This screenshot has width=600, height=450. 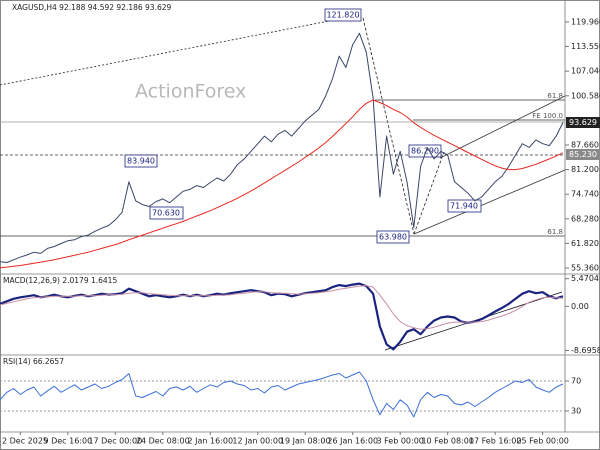 What do you see at coordinates (60, 280) in the screenshot?
I see `macd-title: MACD(12,26,9) 2.0179 1.6415` at bounding box center [60, 280].